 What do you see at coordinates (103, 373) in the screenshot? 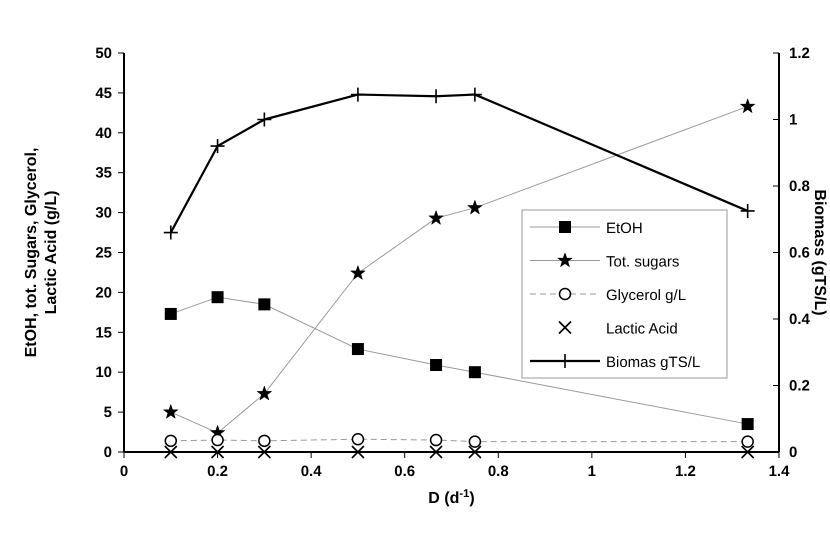
I see `y-tick-label: 10` at bounding box center [103, 373].